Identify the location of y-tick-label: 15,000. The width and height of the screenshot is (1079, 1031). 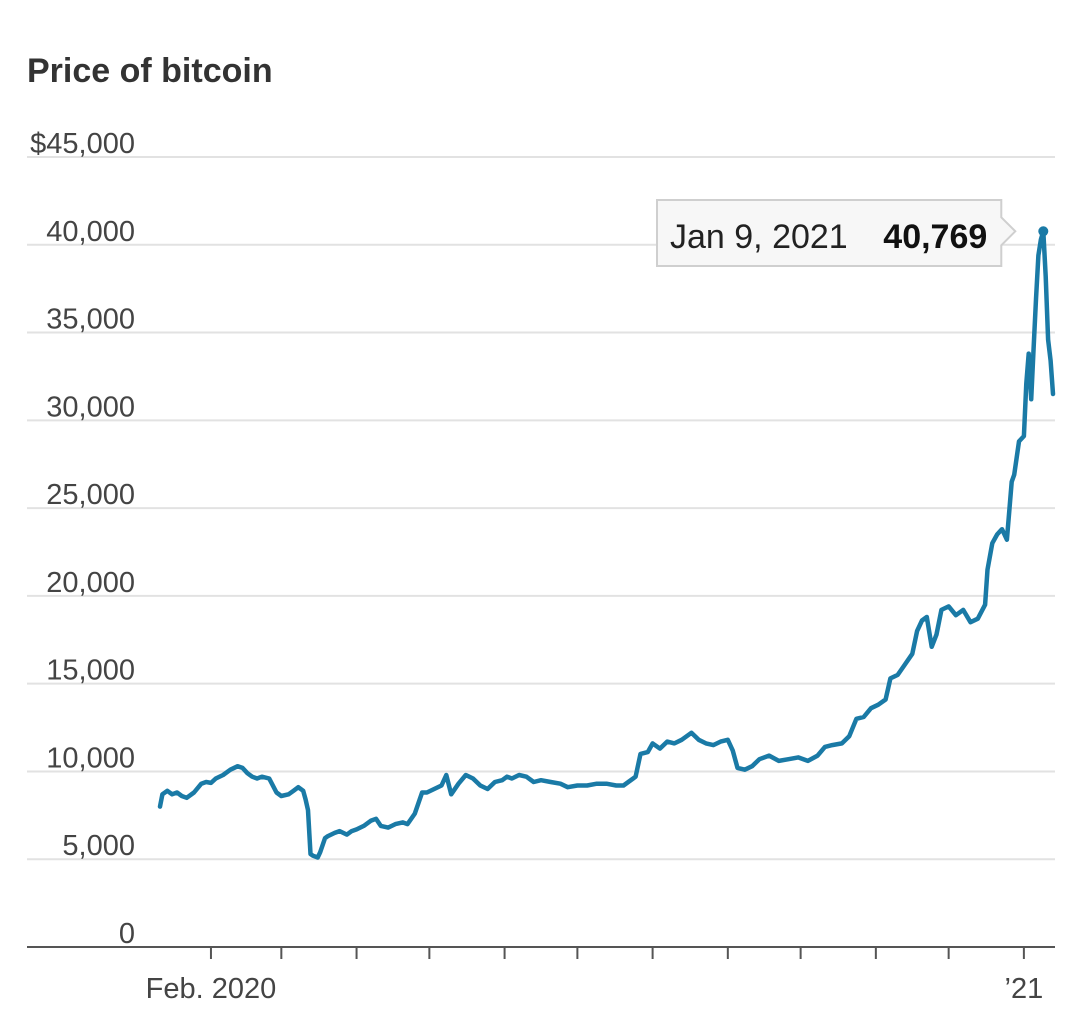
(90, 671).